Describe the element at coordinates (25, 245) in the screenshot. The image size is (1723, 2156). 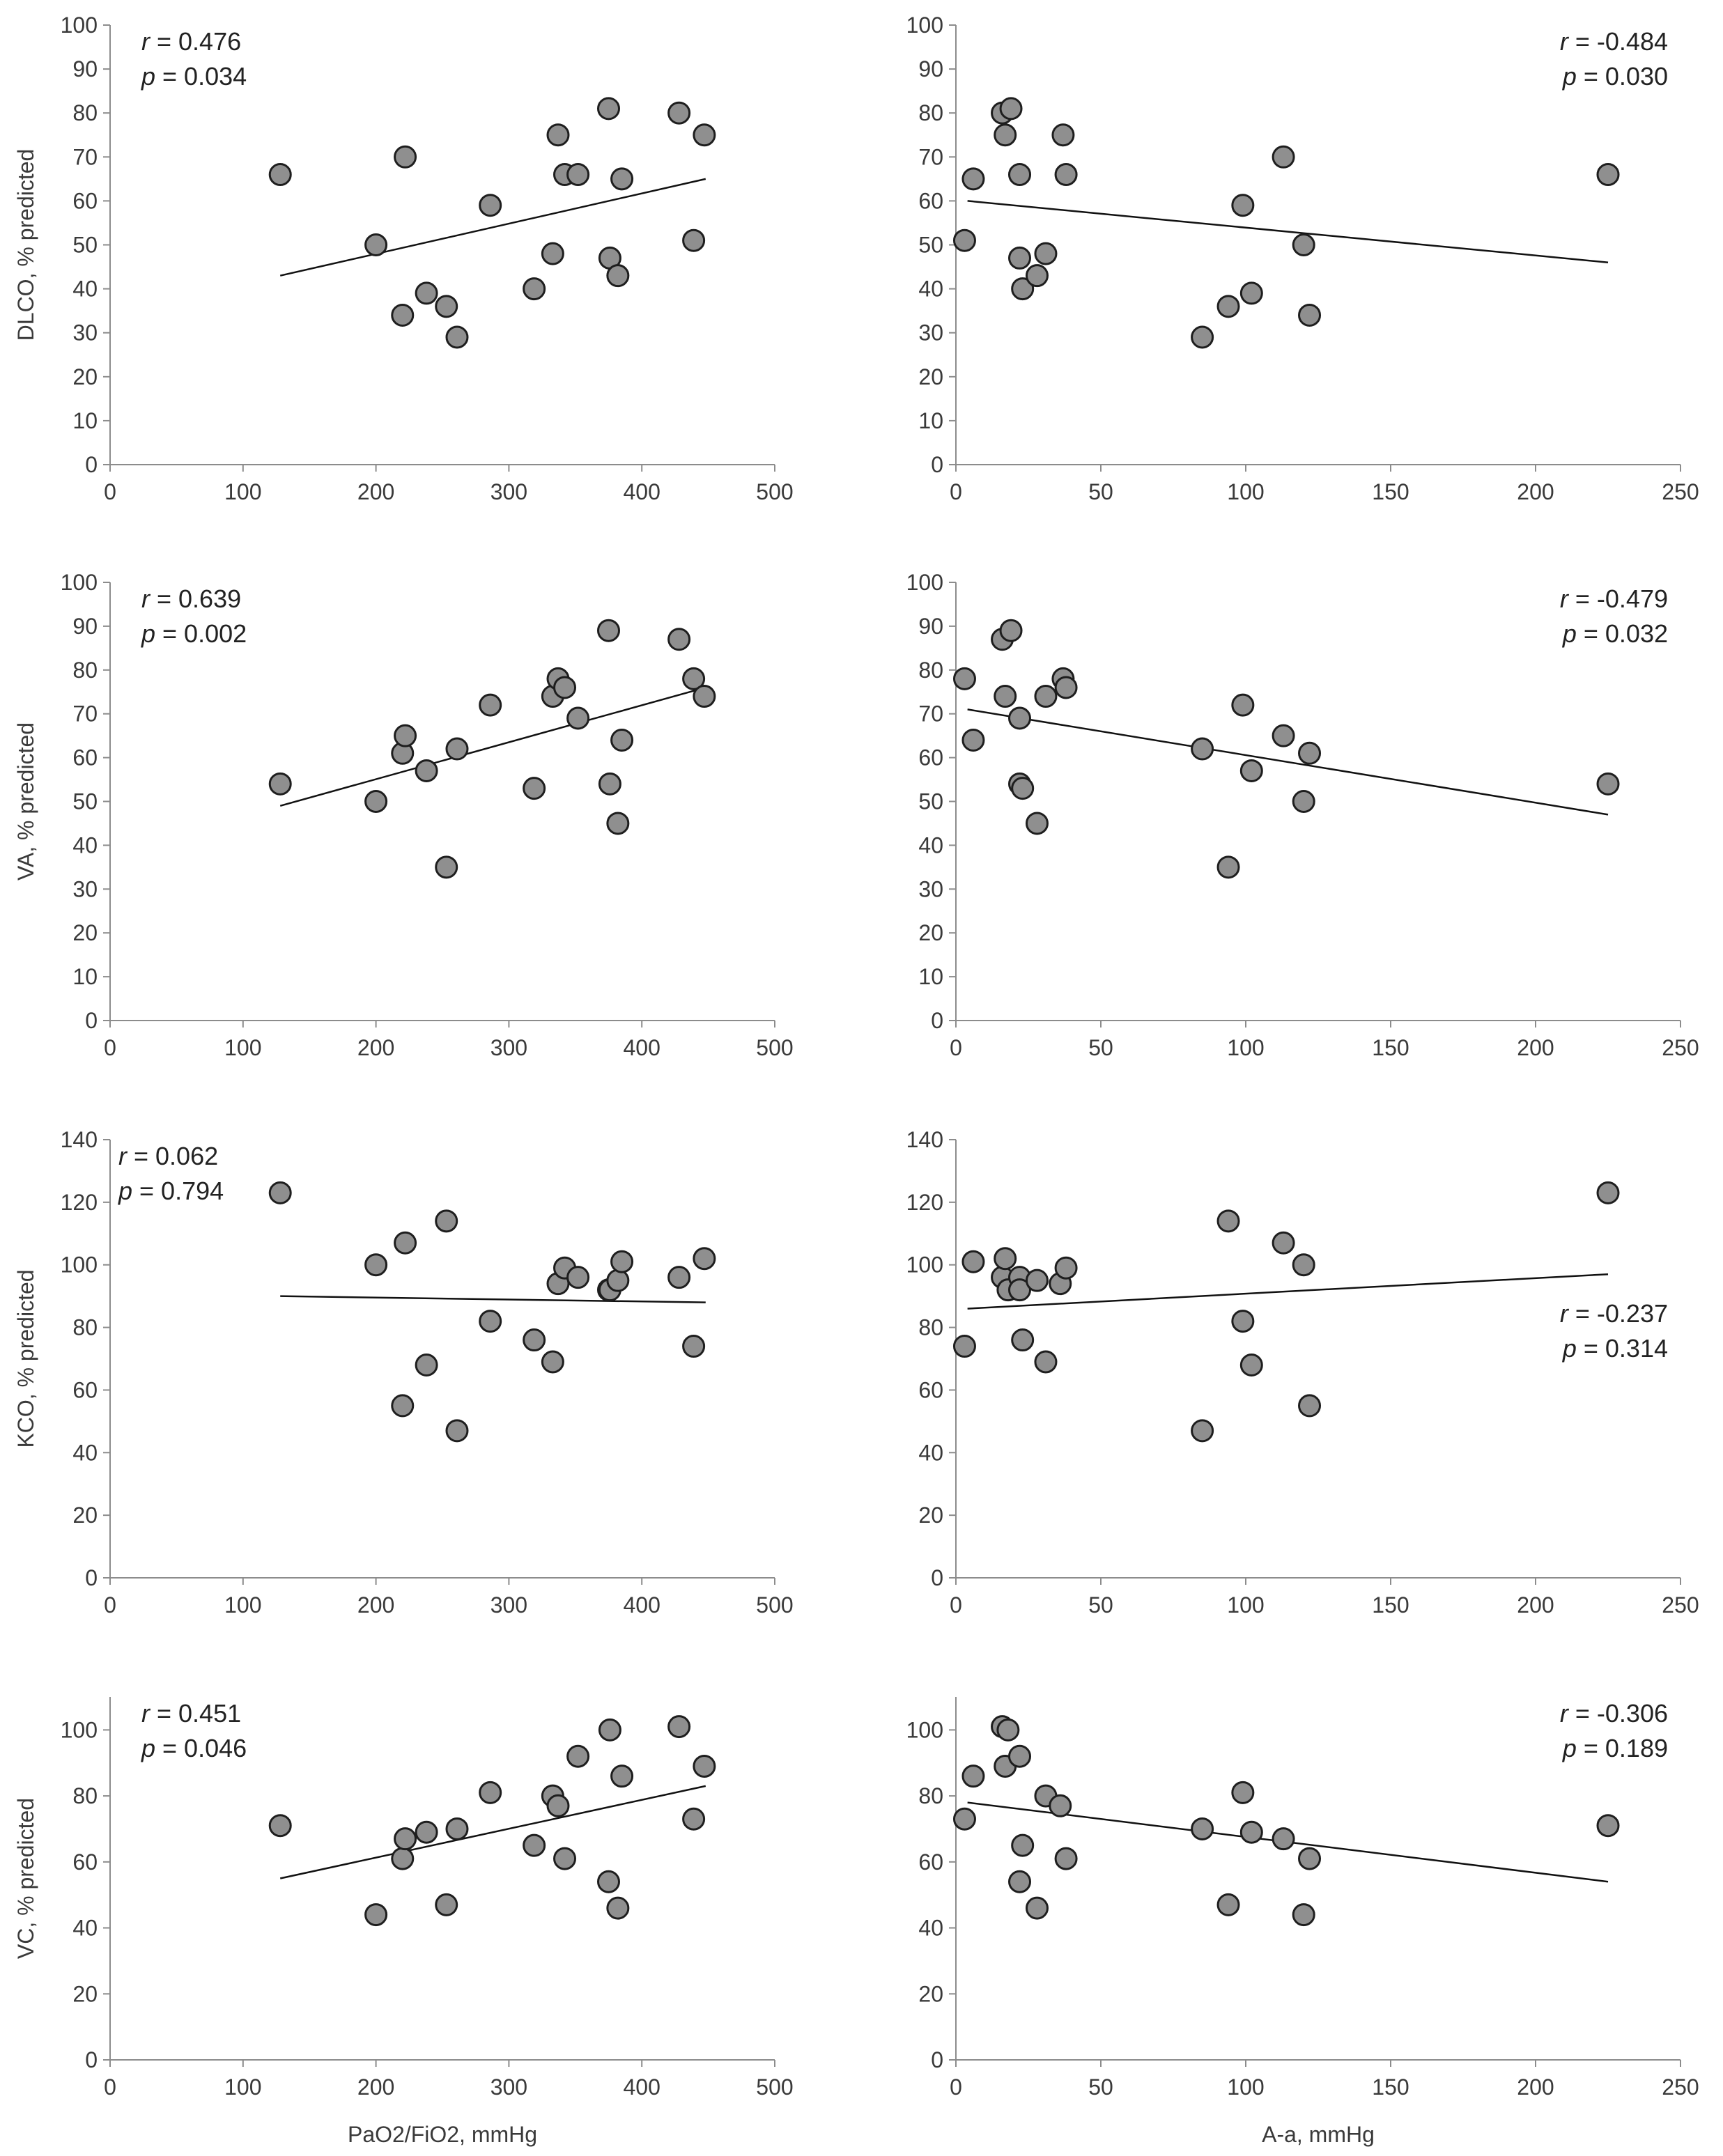
I see `y-axis-label: DLCO, % predicted` at that location.